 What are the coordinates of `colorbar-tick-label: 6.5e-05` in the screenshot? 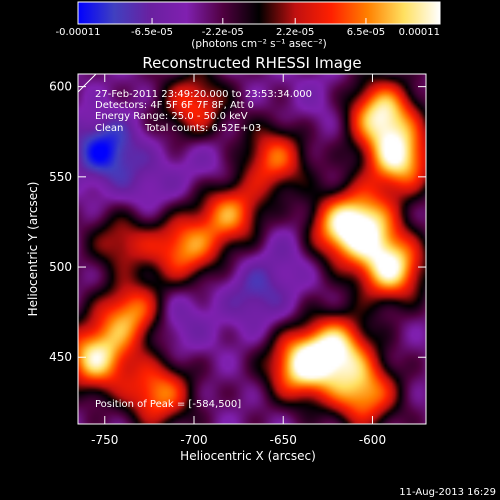 It's located at (366, 32).